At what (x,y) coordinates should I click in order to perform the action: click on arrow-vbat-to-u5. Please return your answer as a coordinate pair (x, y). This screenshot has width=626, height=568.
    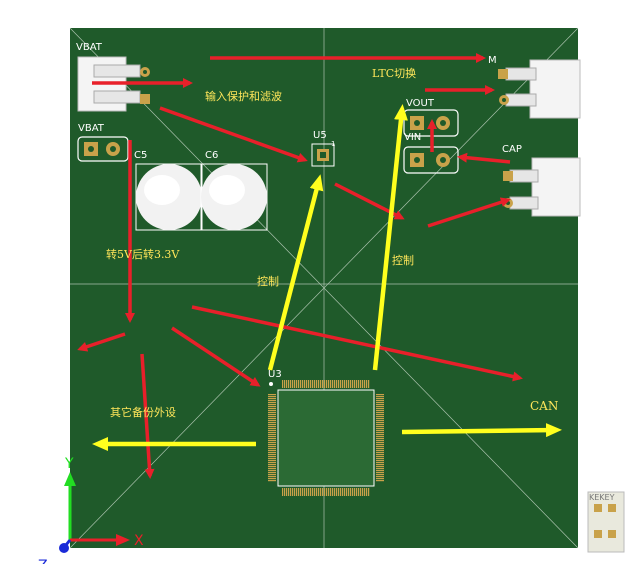
    Looking at the image, I should click on (233, 134).